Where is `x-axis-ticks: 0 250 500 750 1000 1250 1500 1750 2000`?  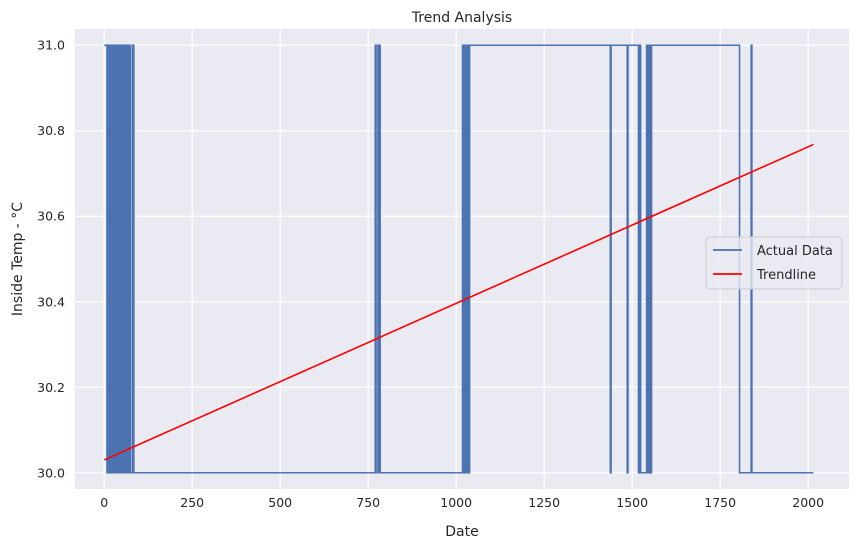 x-axis-ticks: 0 250 500 750 1000 1250 1500 1750 2000 is located at coordinates (462, 502).